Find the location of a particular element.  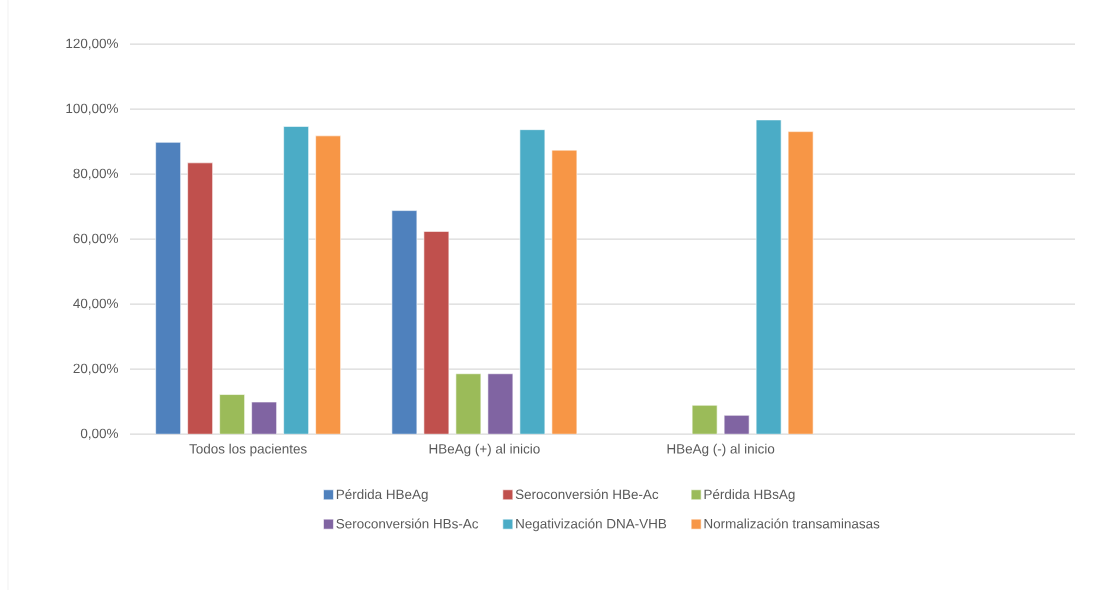

y-tick-label: 100,00% is located at coordinates (92, 109).